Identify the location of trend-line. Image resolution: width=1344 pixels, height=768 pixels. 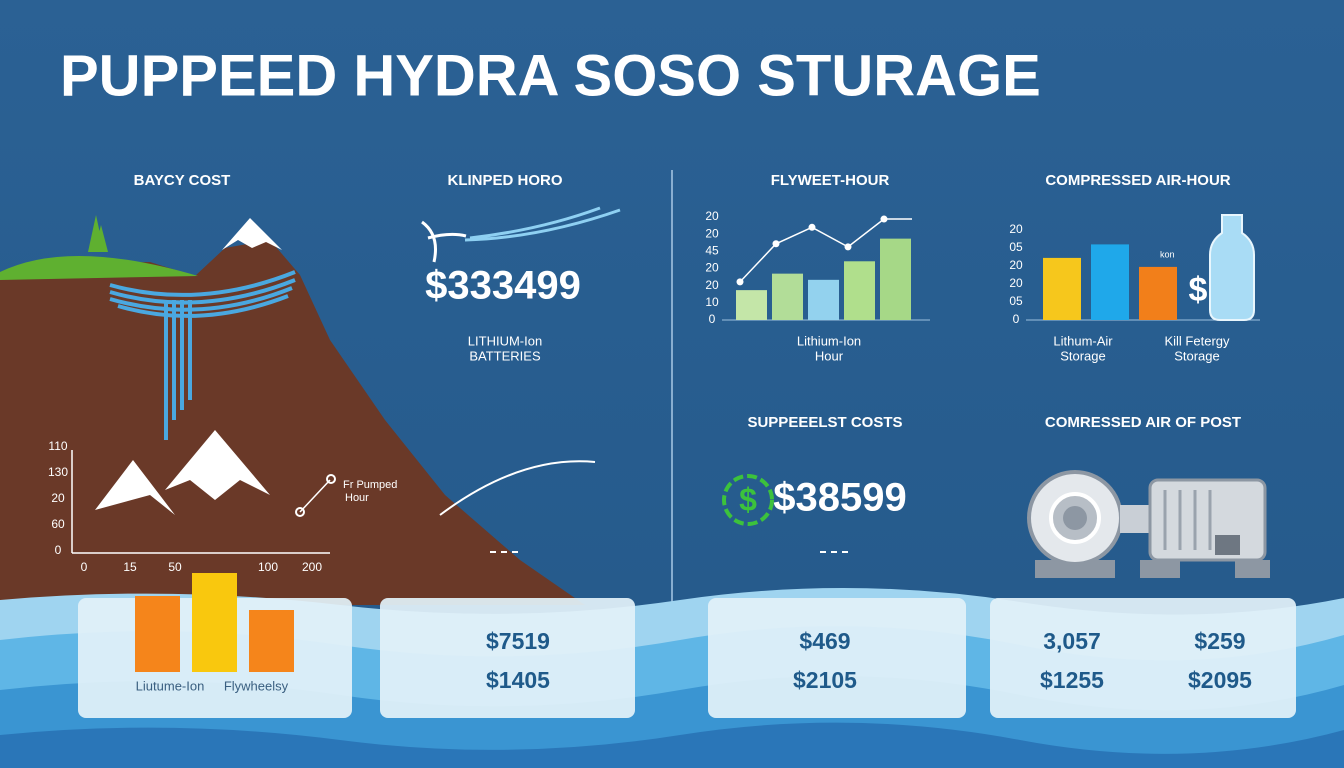
(825, 250).